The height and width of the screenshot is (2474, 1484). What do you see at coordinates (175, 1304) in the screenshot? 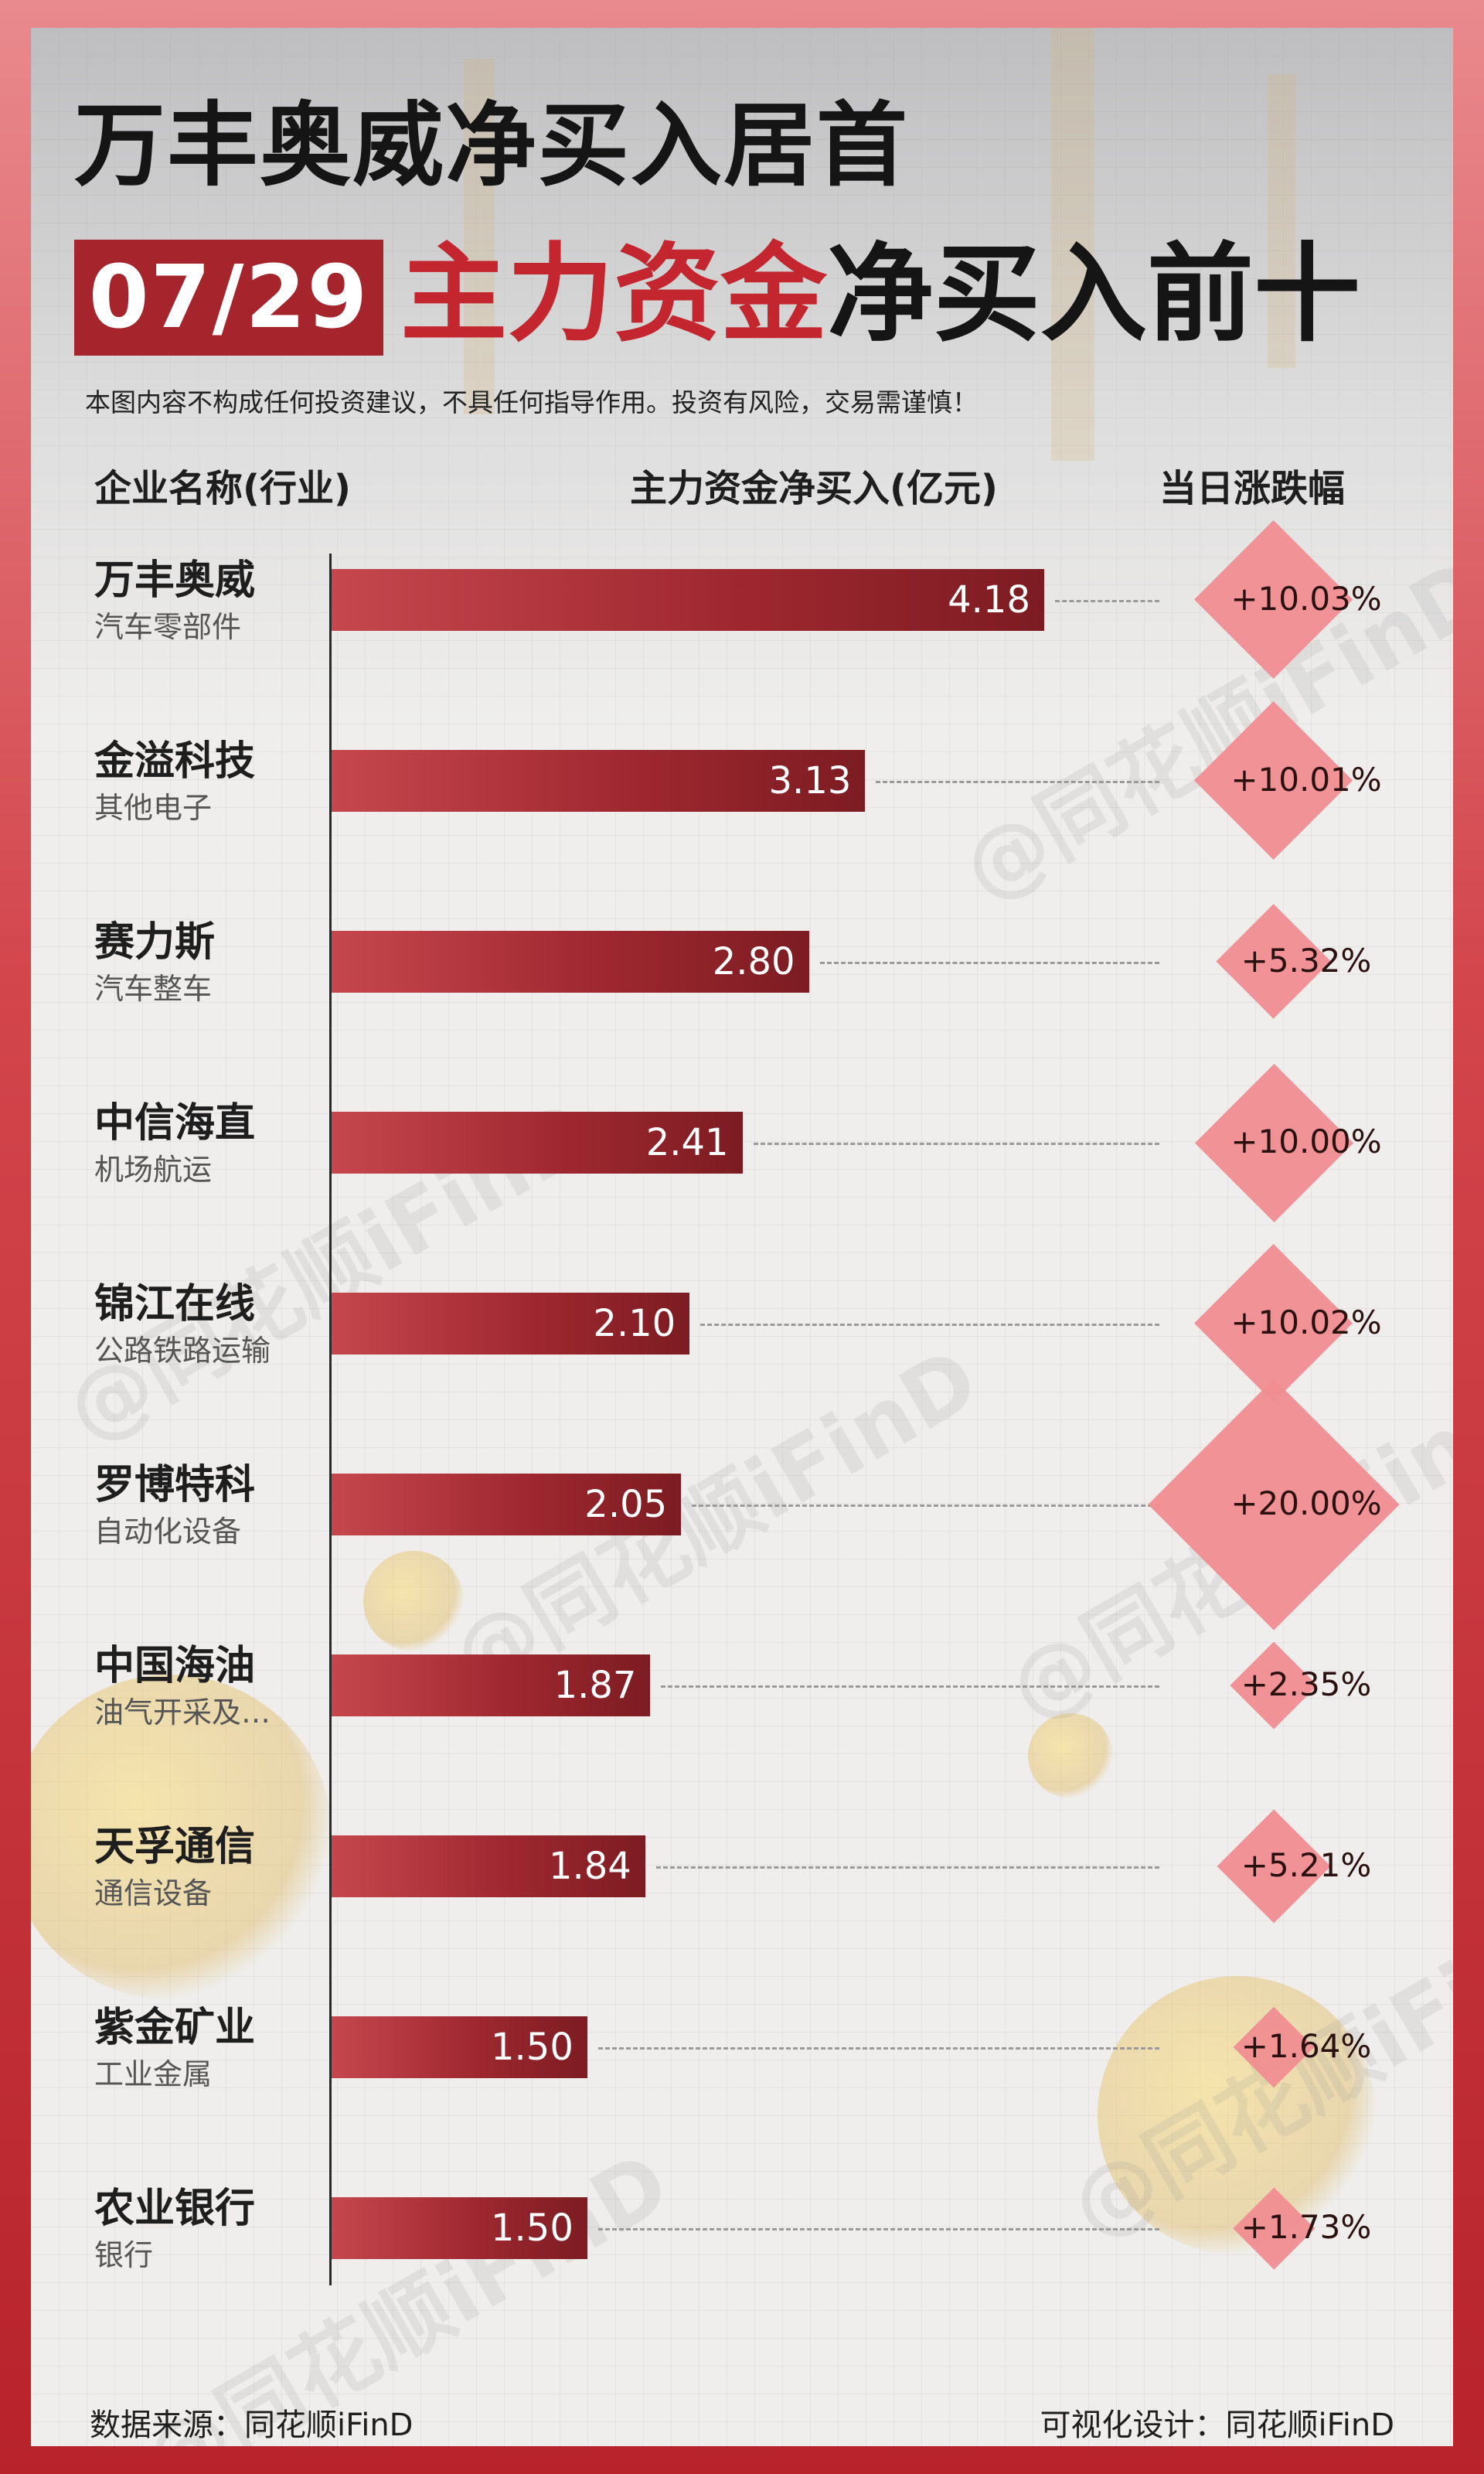
I see `company-name: 锦江在线` at bounding box center [175, 1304].